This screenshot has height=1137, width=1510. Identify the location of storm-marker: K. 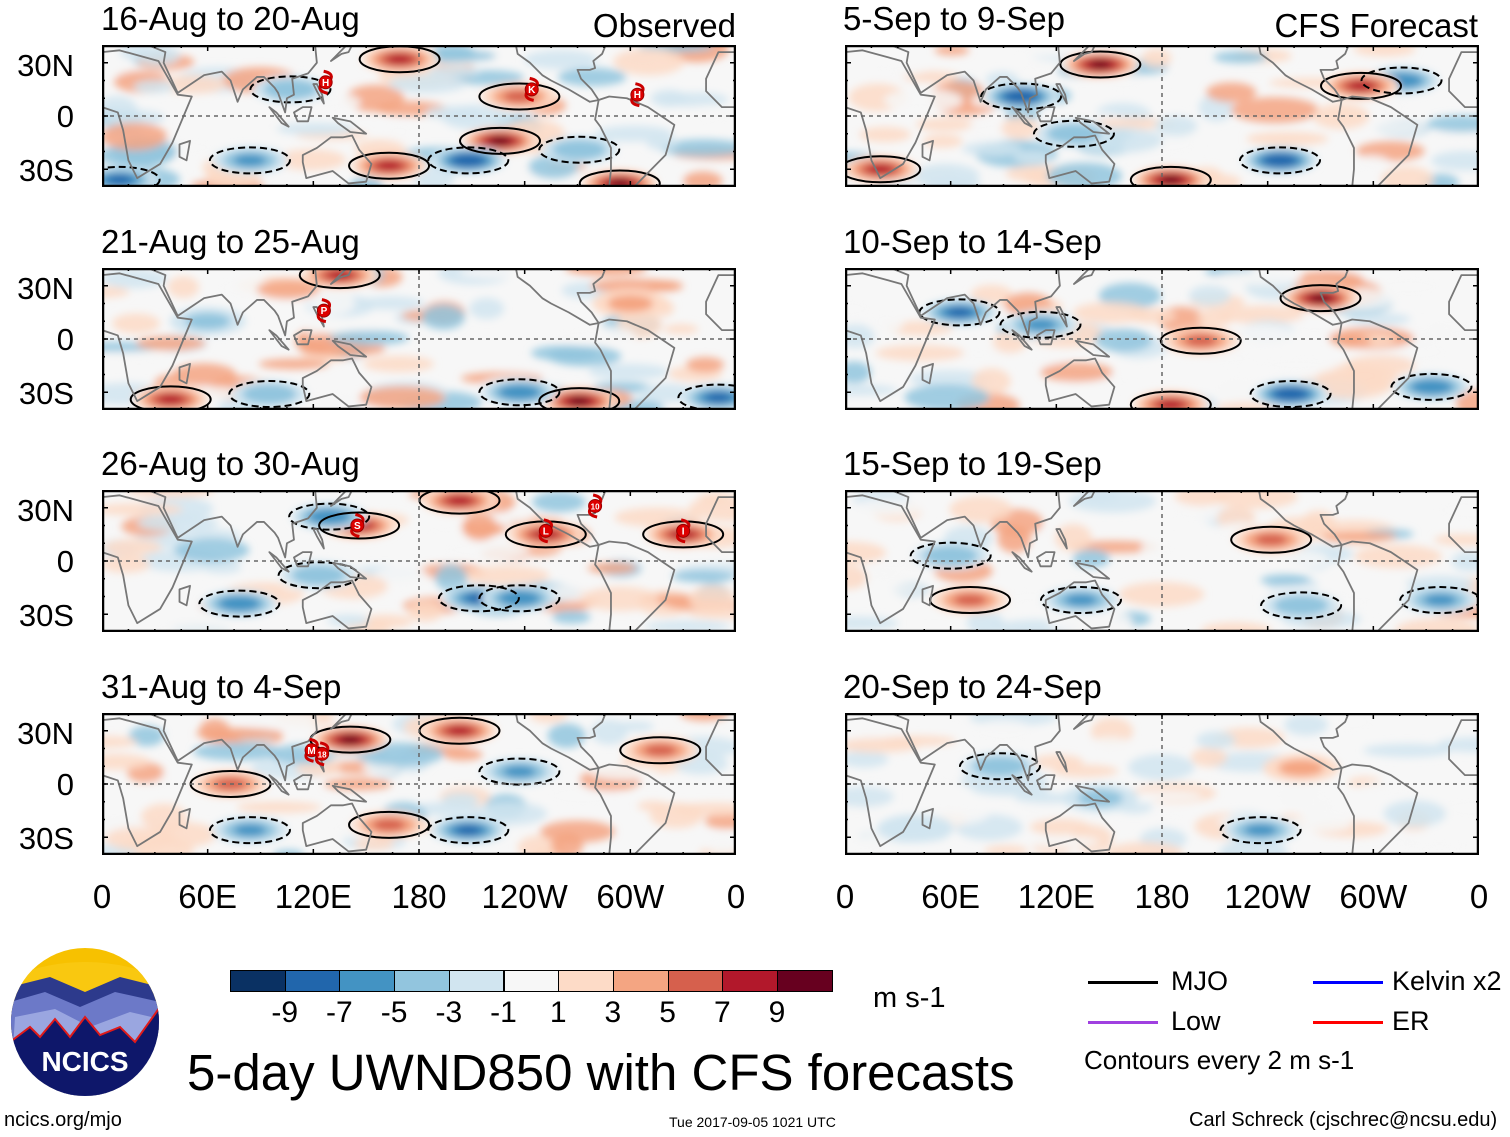
(531, 89).